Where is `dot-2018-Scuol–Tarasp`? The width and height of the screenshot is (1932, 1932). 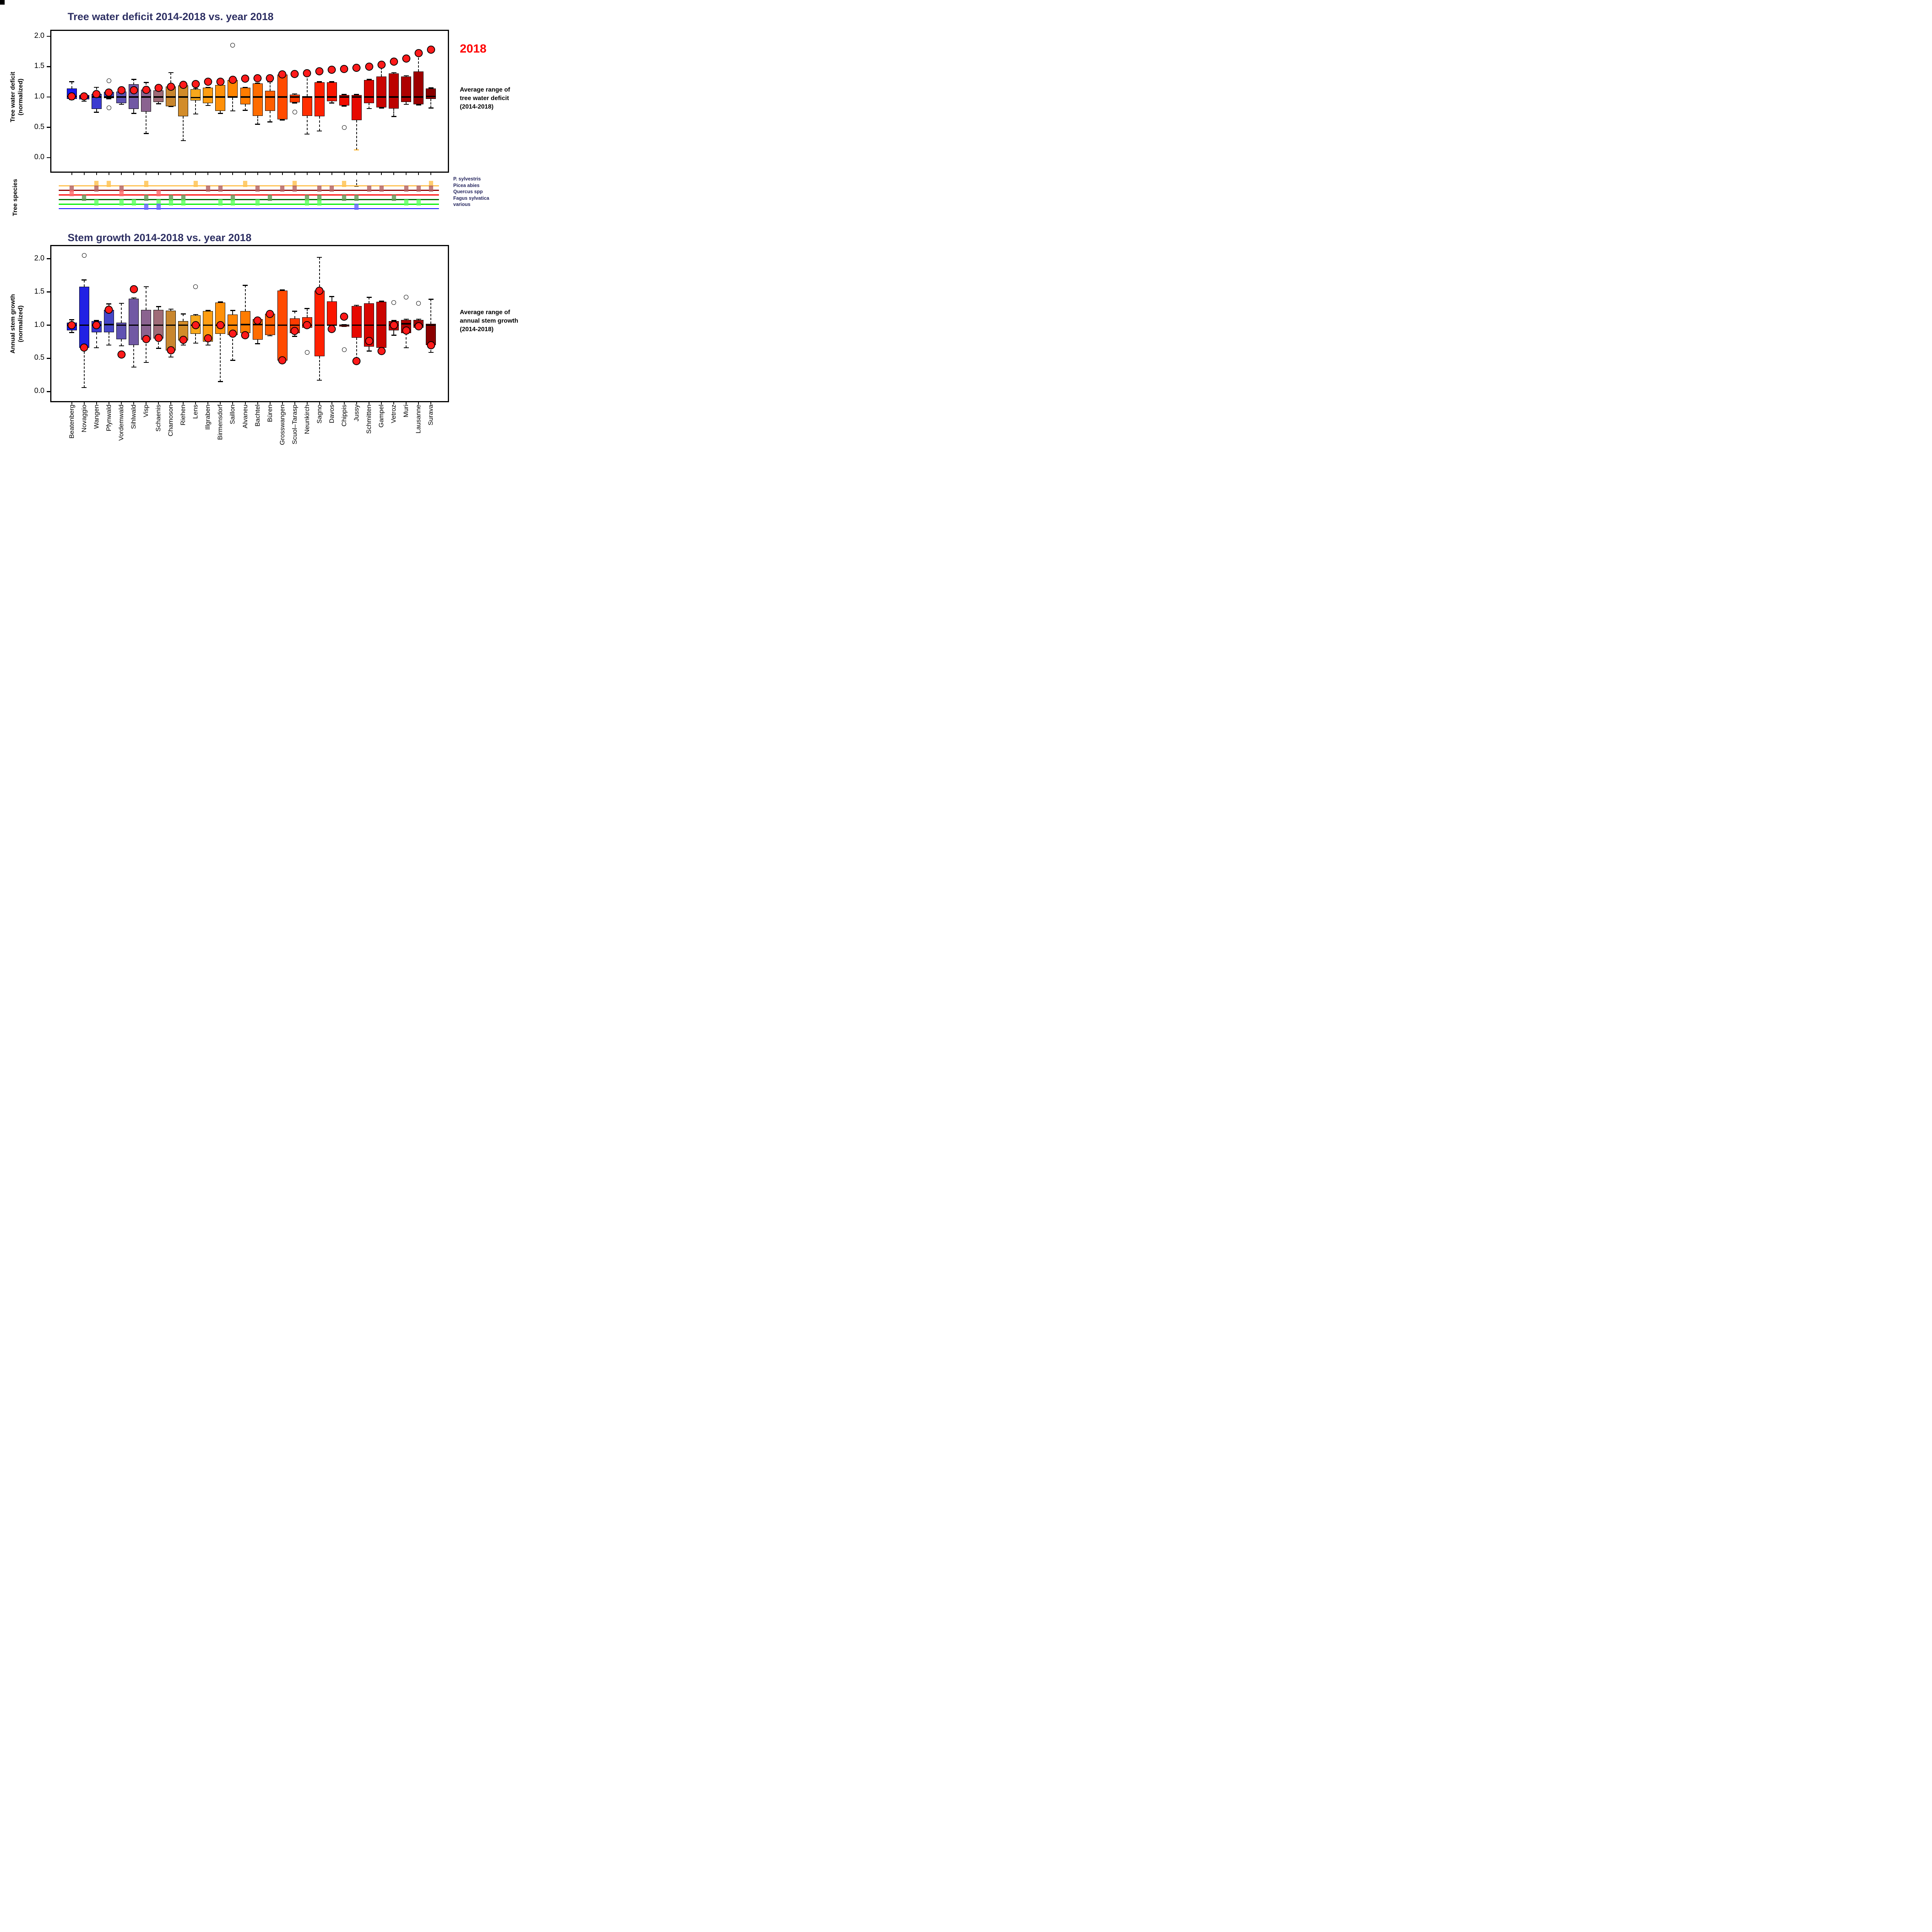 dot-2018-Scuol–Tarasp is located at coordinates (295, 331).